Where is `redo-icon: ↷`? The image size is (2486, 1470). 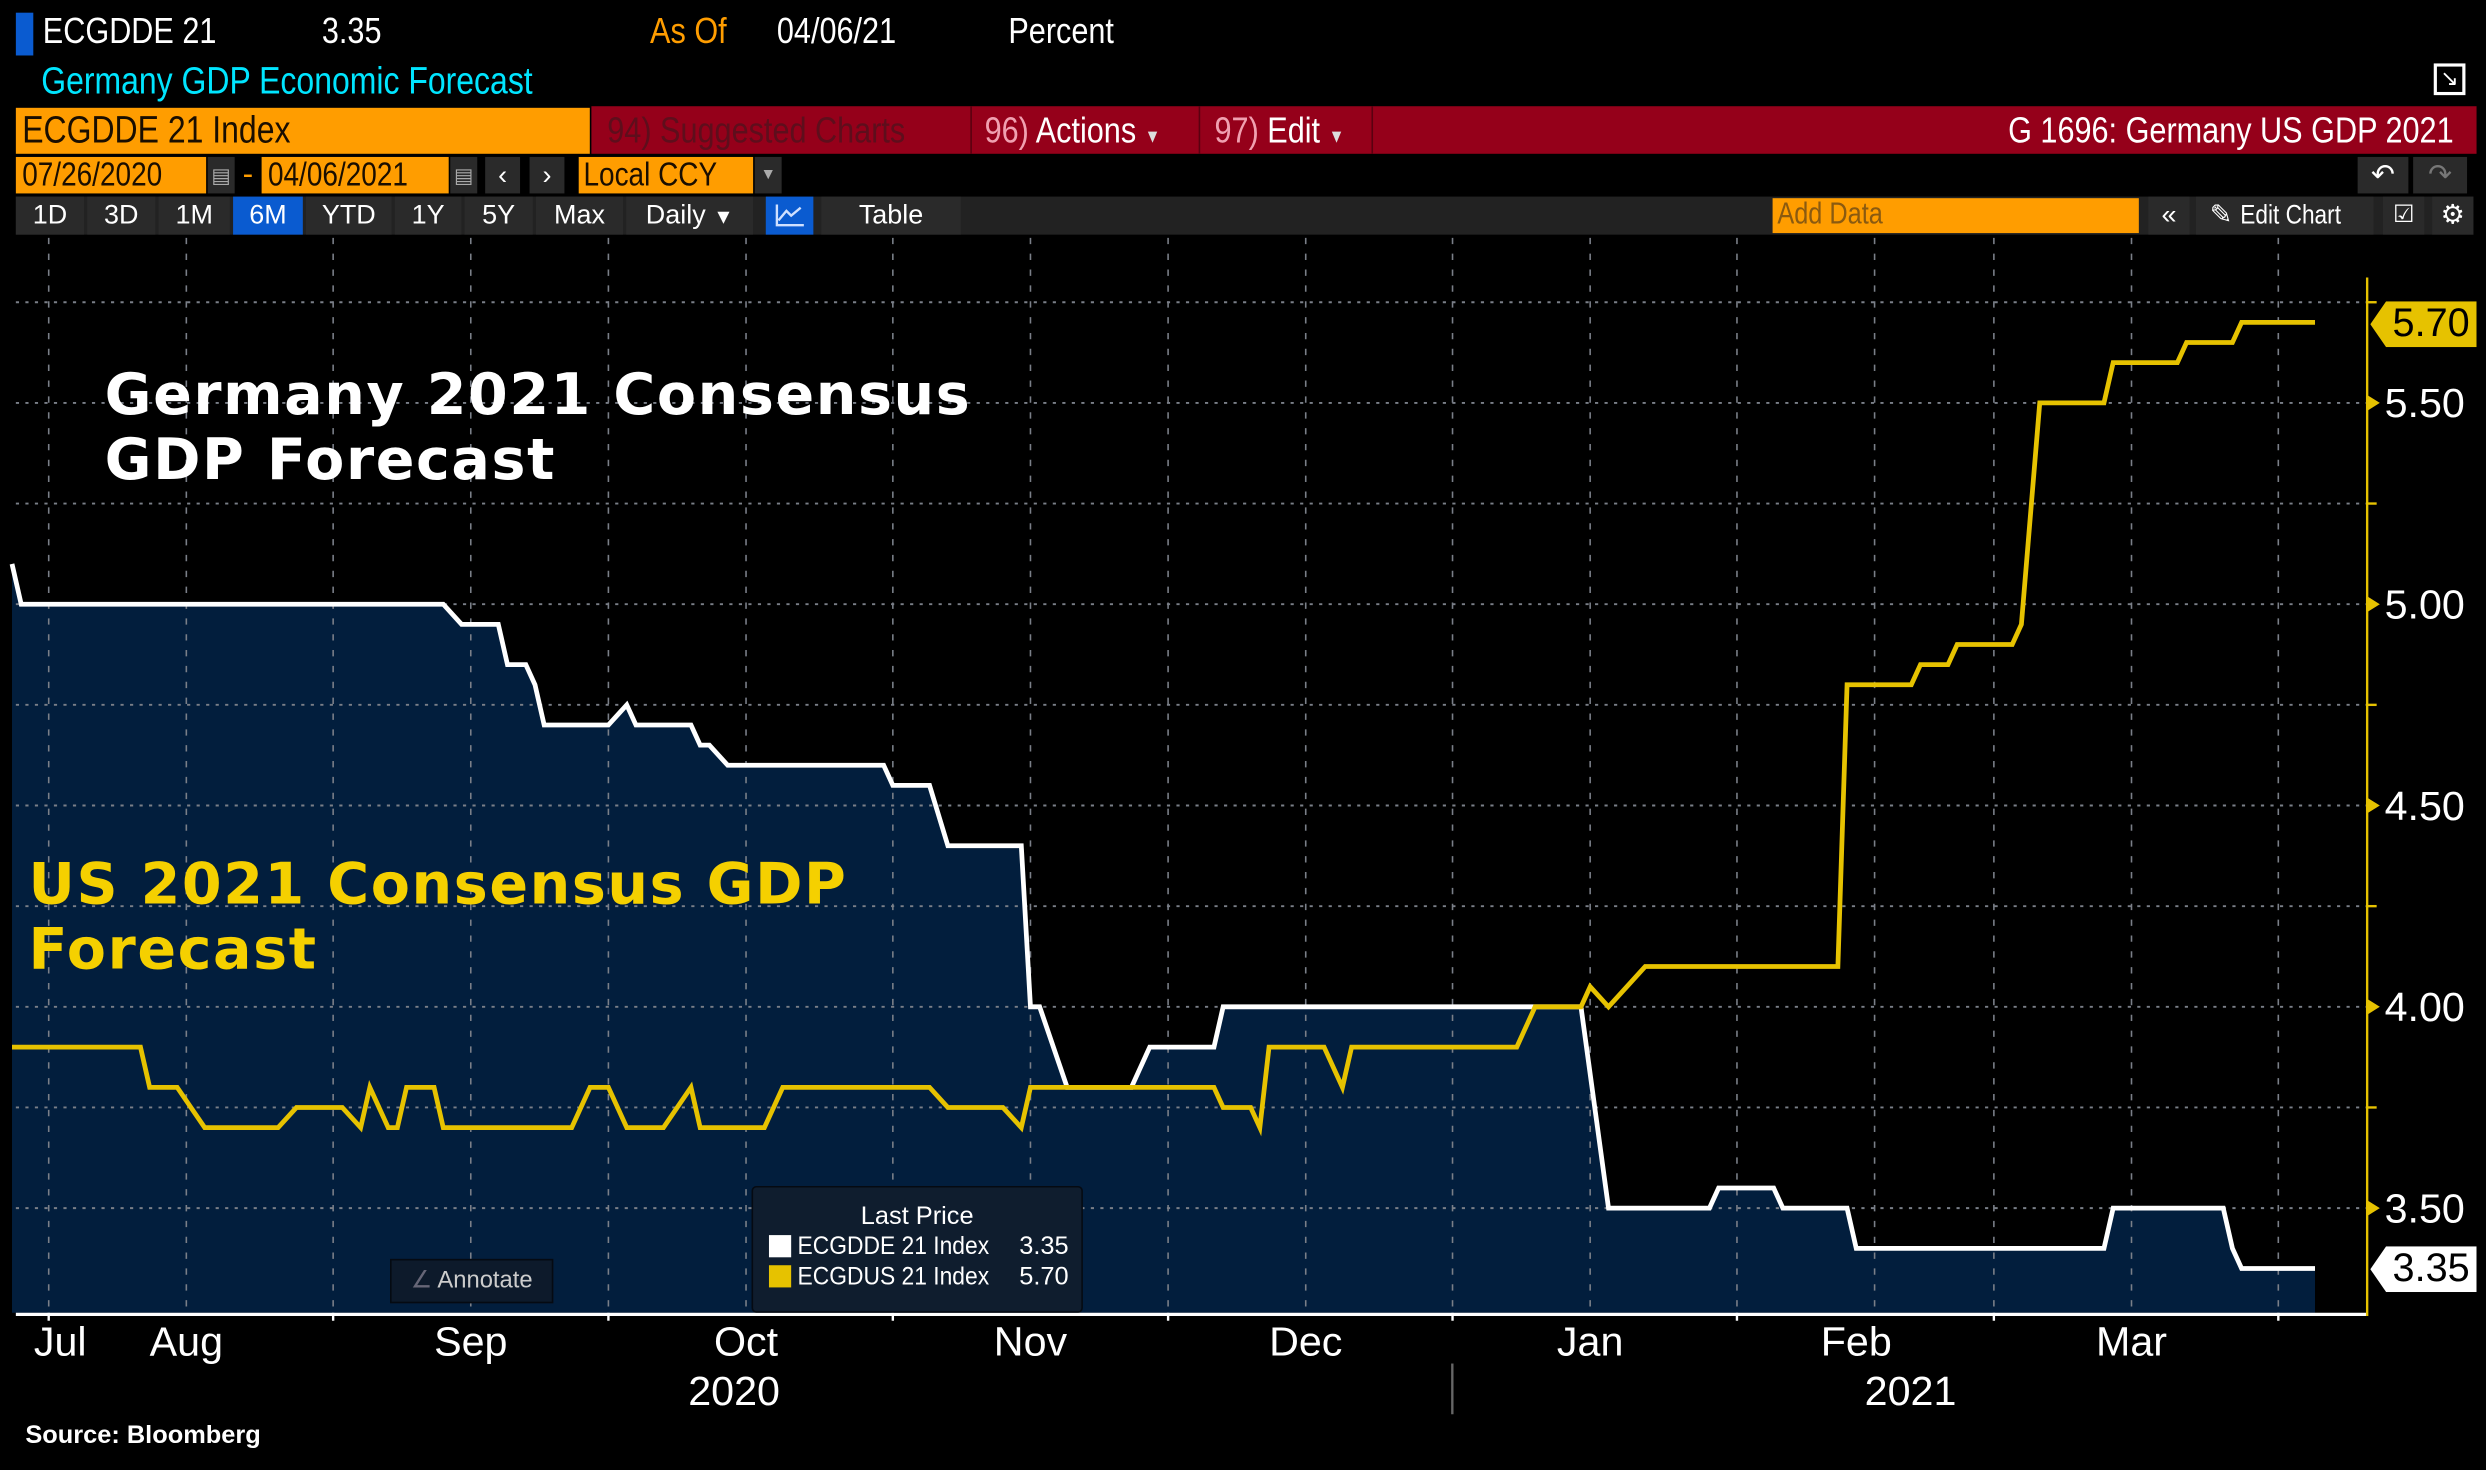
redo-icon: ↷ is located at coordinates (2440, 175).